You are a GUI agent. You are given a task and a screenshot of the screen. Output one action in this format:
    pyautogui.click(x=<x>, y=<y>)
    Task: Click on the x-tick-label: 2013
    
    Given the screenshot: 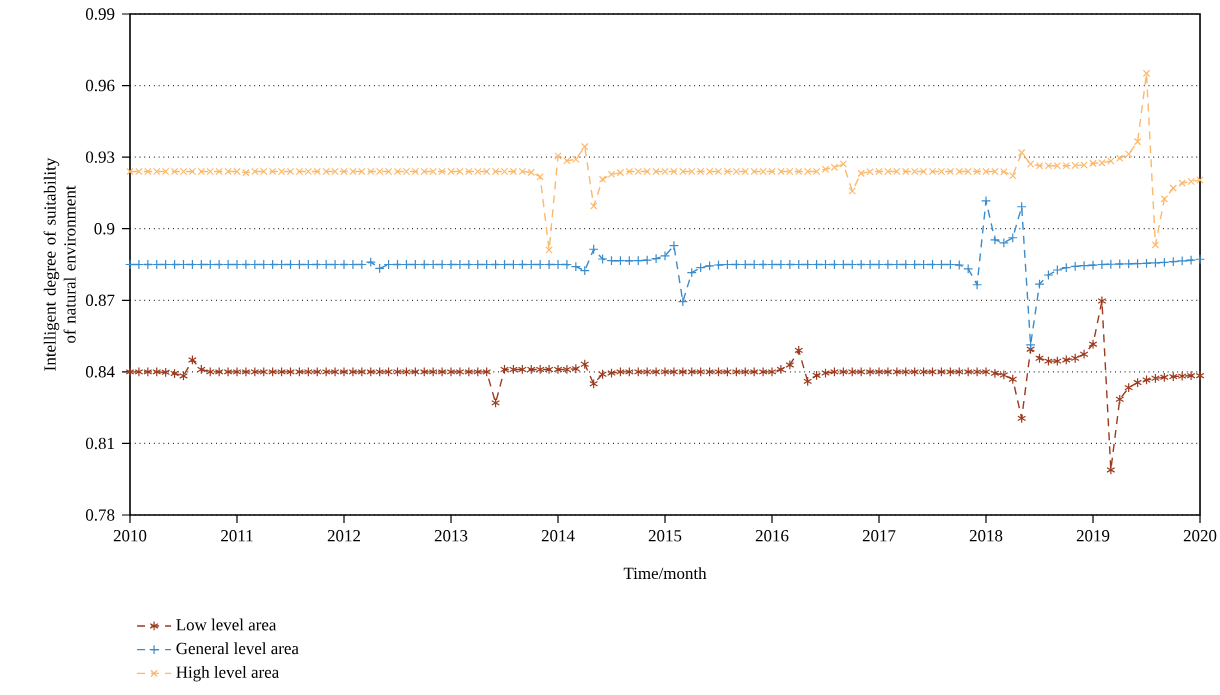 What is the action you would take?
    pyautogui.click(x=451, y=536)
    